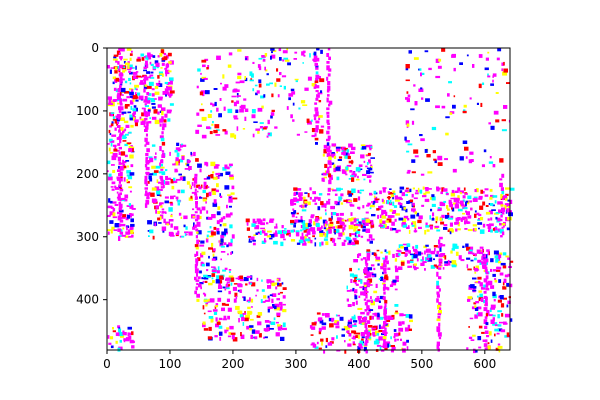 The height and width of the screenshot is (400, 600). What do you see at coordinates (421, 364) in the screenshot?
I see `x-tick-label: 500` at bounding box center [421, 364].